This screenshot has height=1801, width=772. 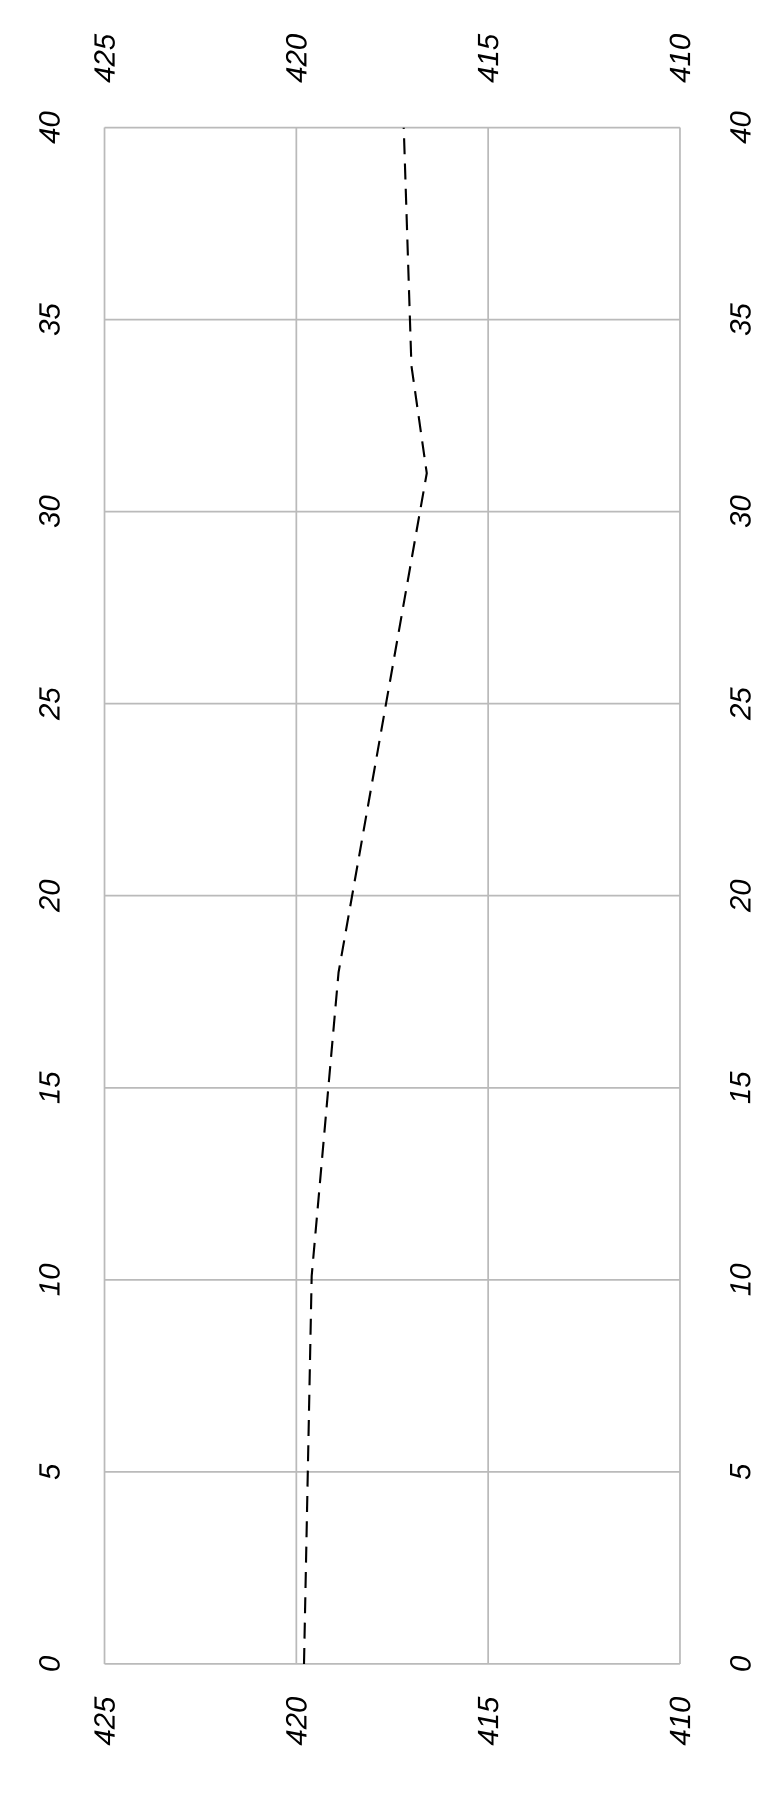 I want to click on y-tick-label: 30, so click(x=49, y=511).